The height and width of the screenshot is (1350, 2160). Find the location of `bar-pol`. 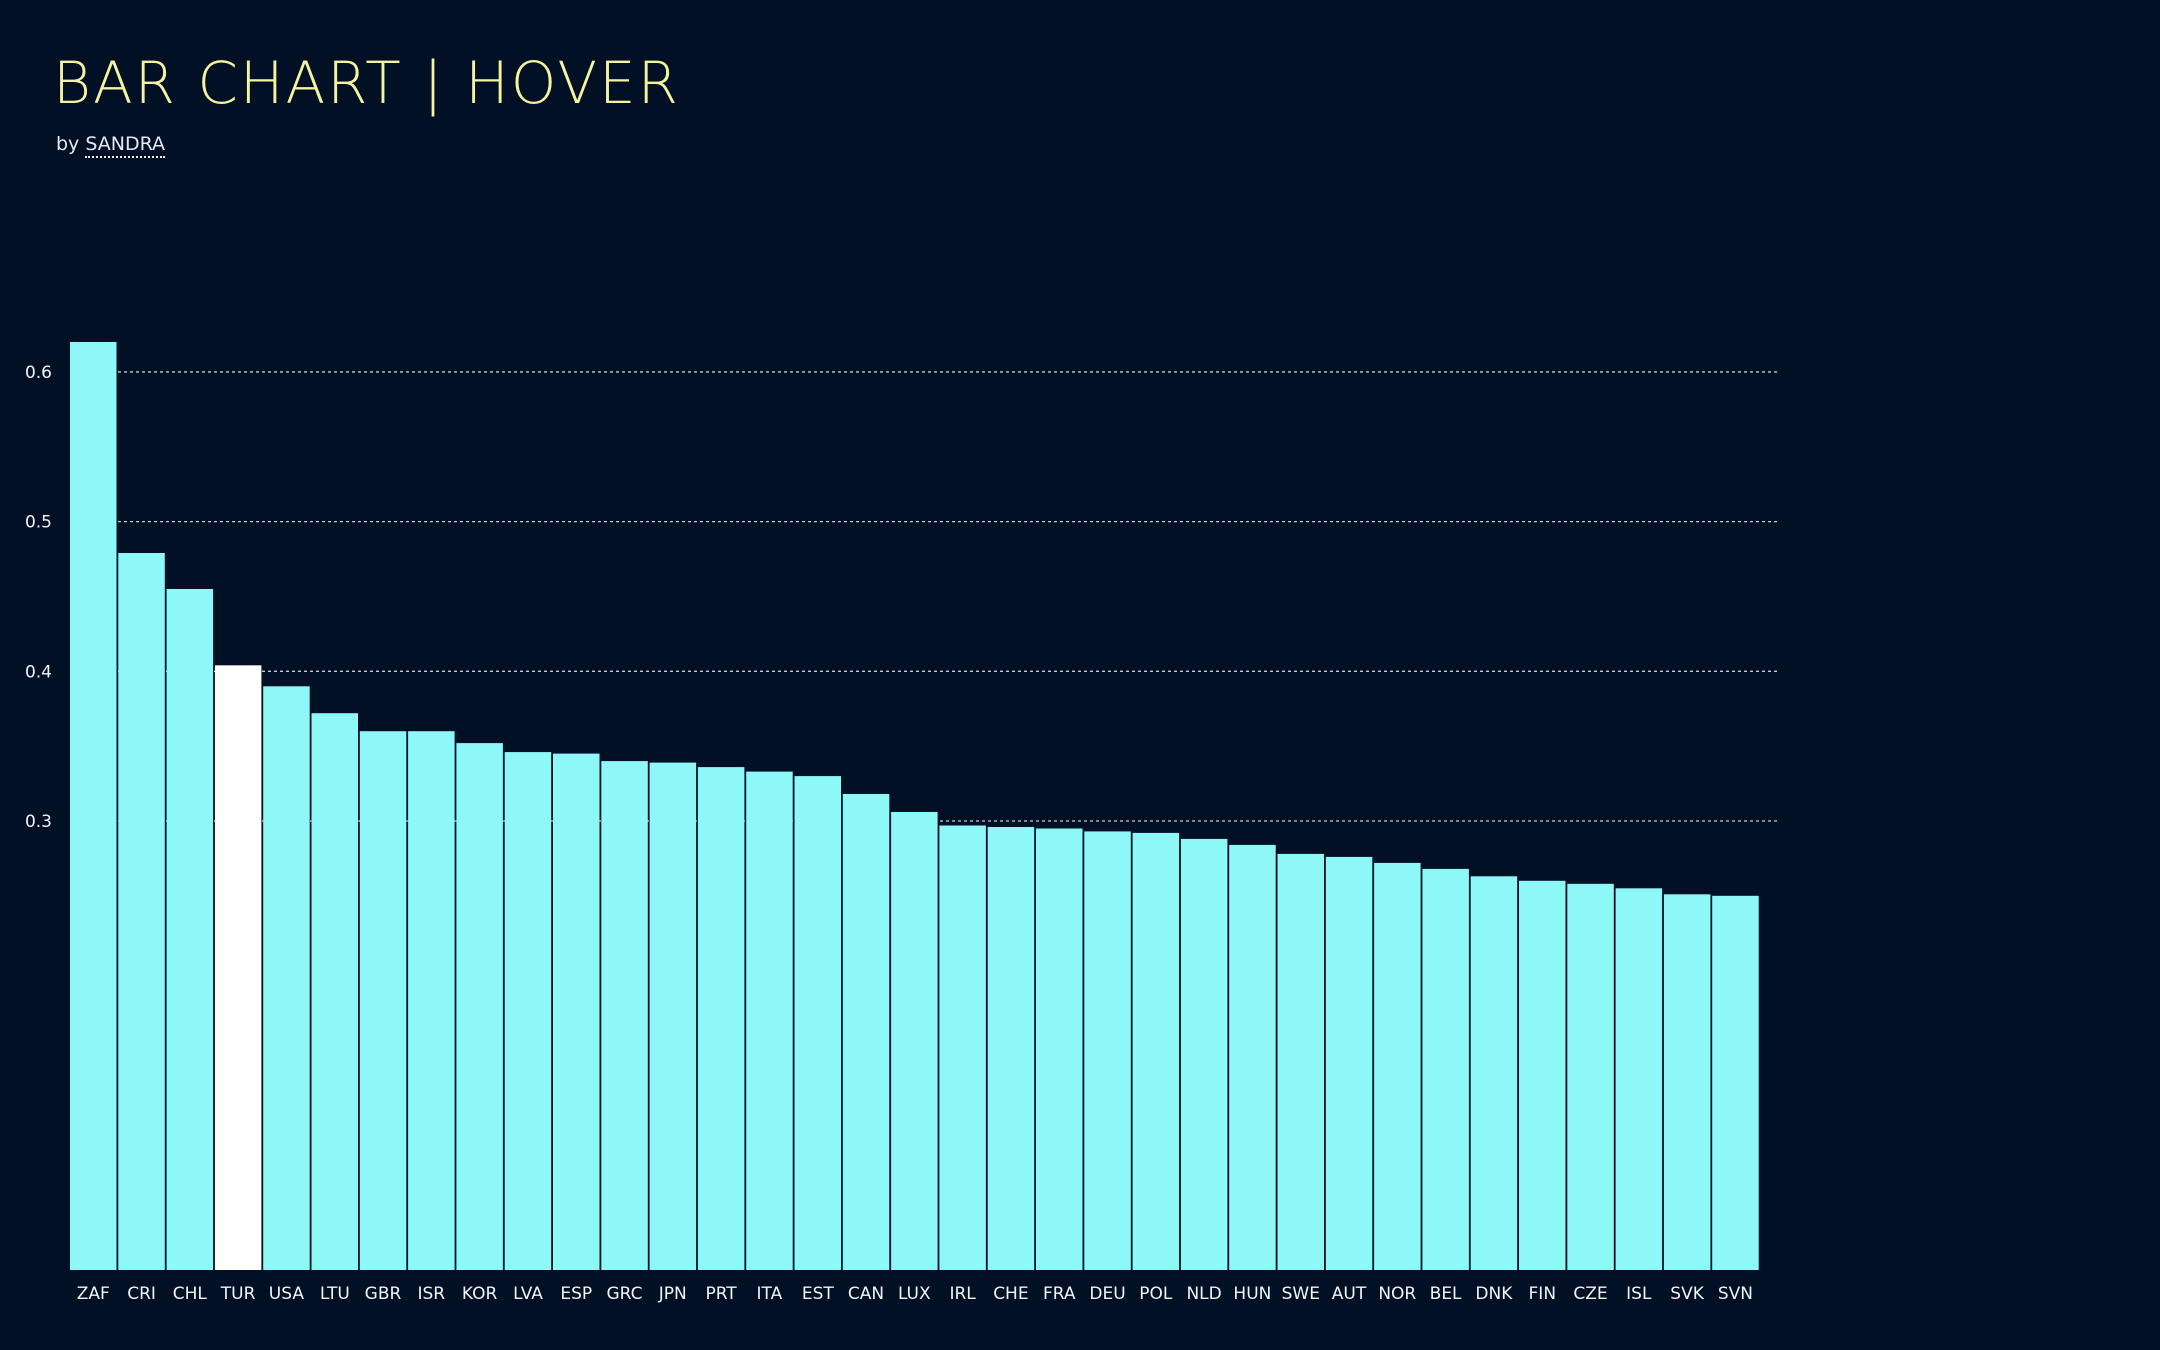

bar-pol is located at coordinates (1156, 1051).